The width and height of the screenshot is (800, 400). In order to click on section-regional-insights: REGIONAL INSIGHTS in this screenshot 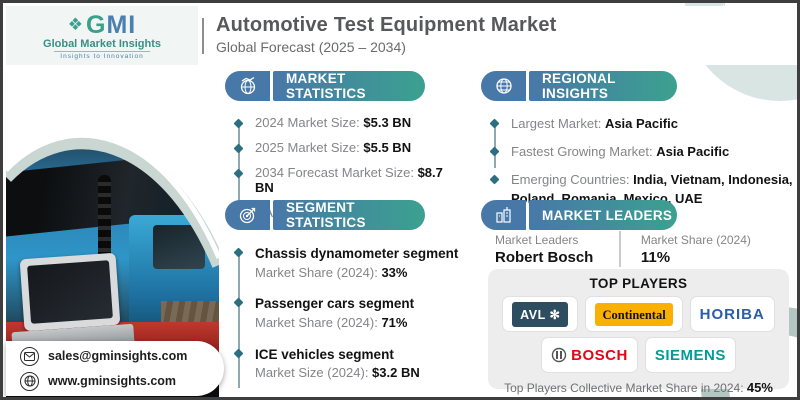, I will do `click(579, 86)`.